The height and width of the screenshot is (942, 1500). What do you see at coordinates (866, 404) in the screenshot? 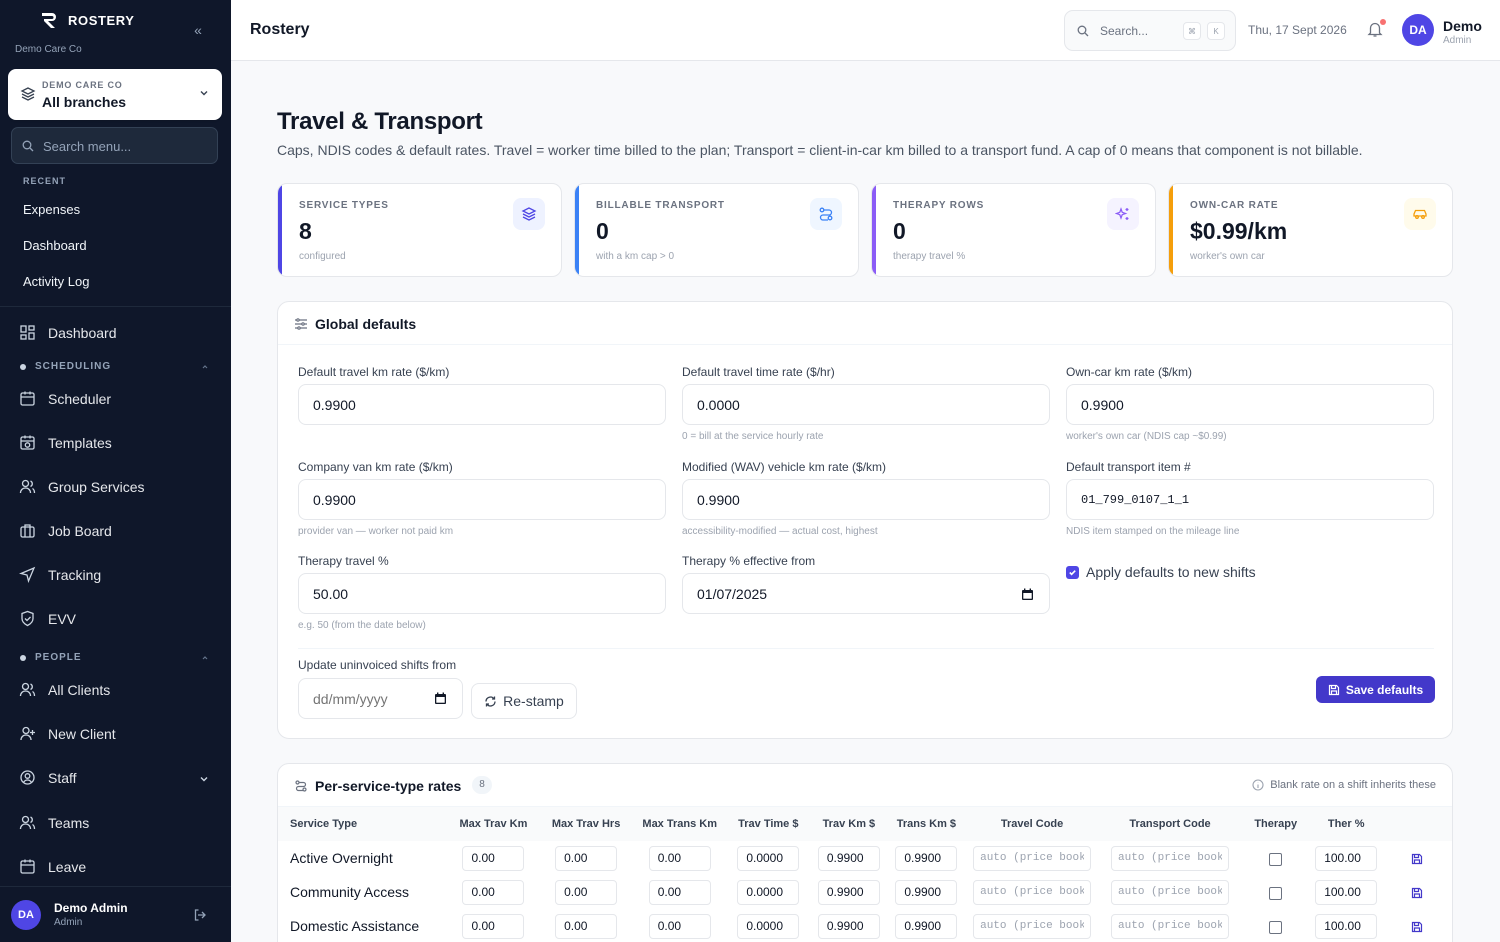
I see `travel-time-rate-input` at bounding box center [866, 404].